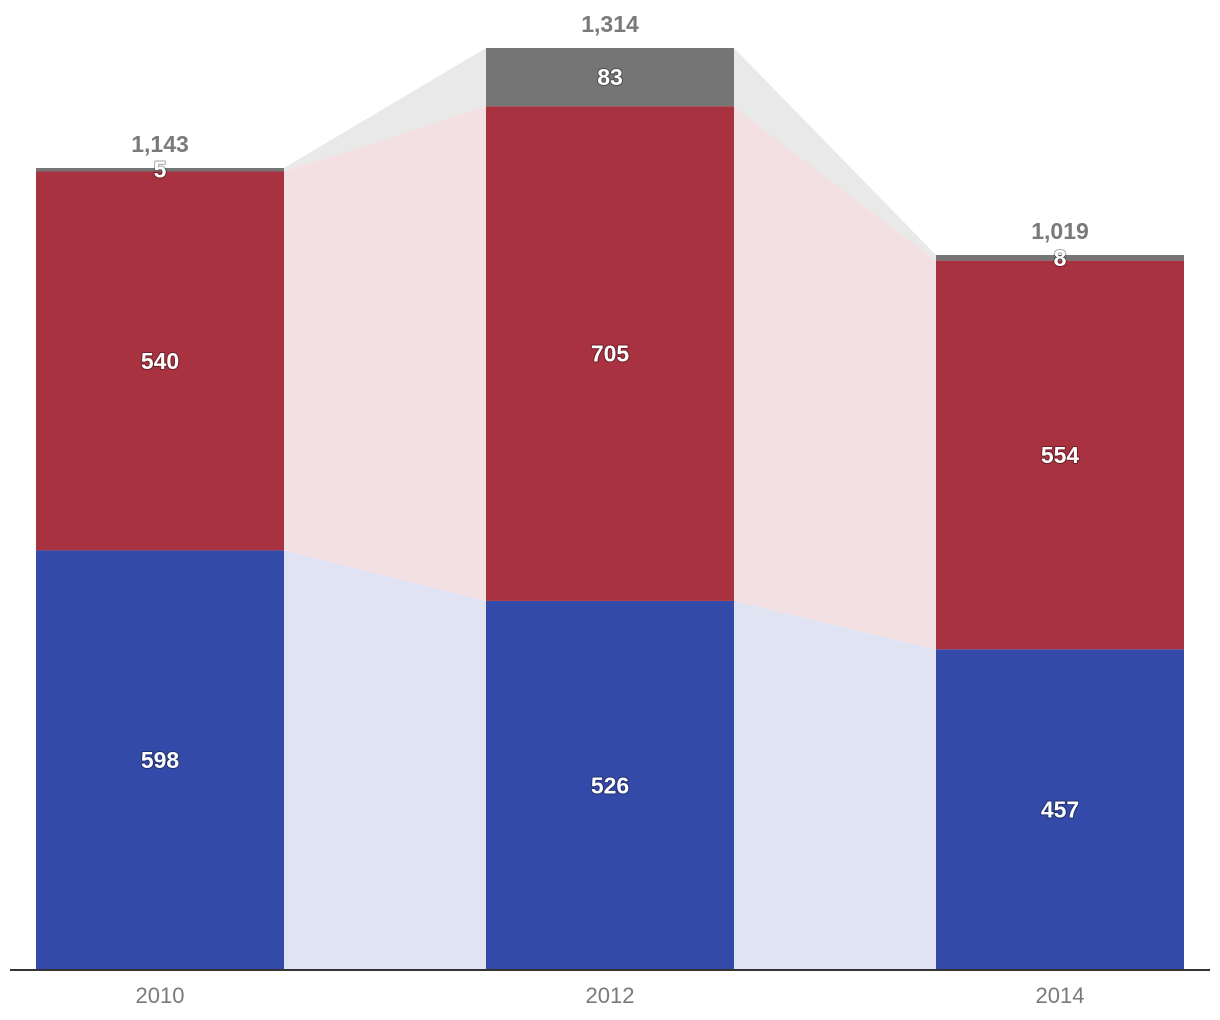 The image size is (1220, 1020). I want to click on segment-value-label: 8, so click(1060, 258).